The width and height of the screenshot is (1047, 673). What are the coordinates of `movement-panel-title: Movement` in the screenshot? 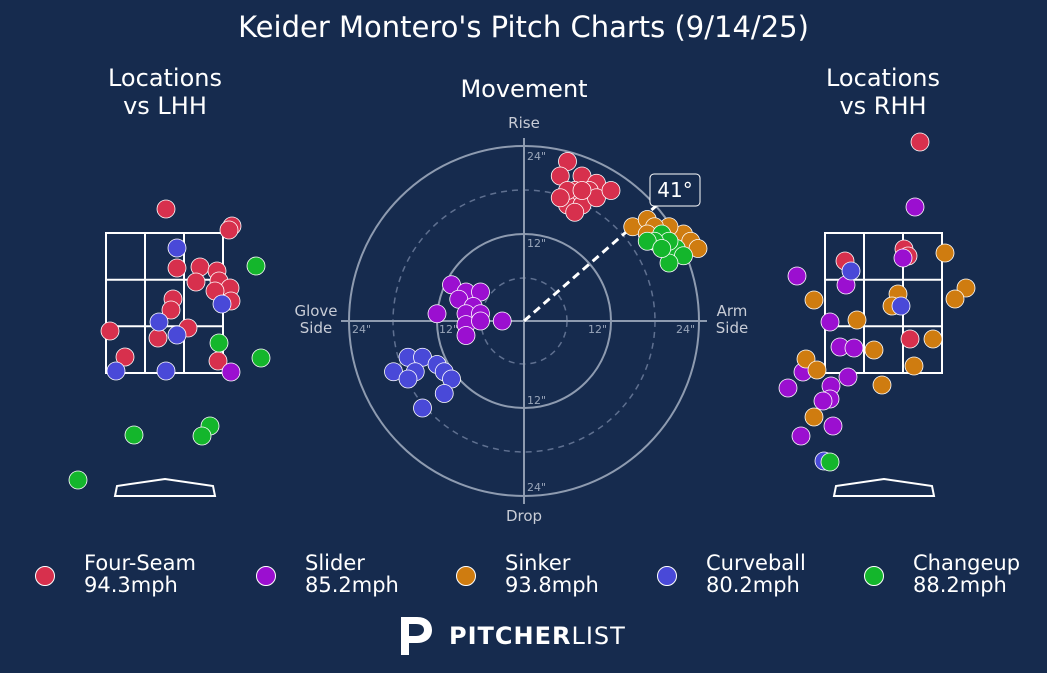 It's located at (524, 89).